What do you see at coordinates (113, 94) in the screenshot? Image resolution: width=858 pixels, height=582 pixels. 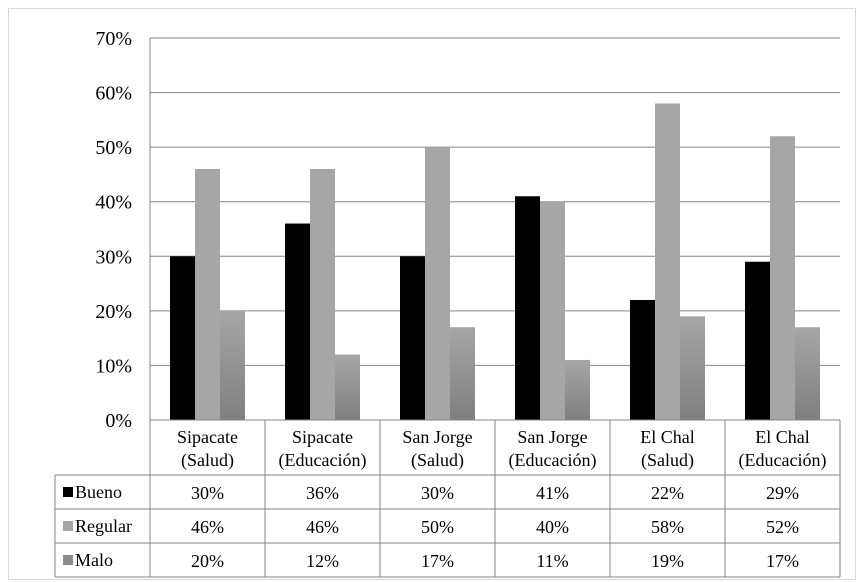 I see `y-tick-label: 60%` at bounding box center [113, 94].